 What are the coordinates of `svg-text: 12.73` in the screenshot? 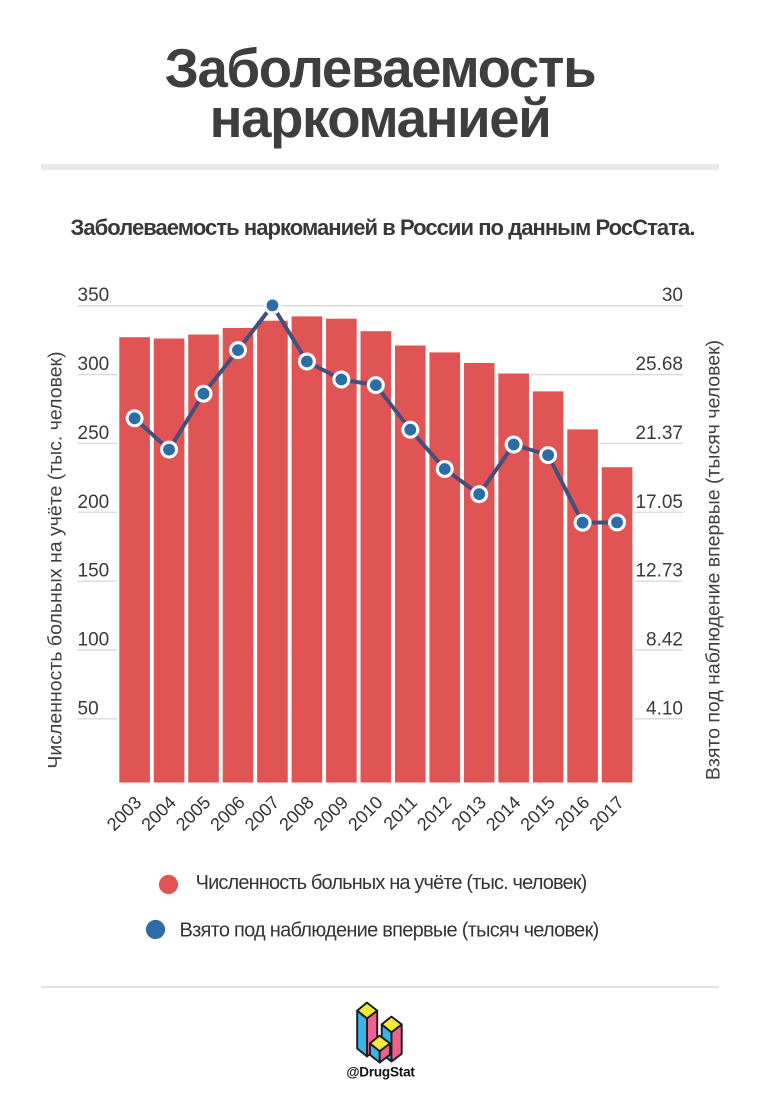 It's located at (659, 571).